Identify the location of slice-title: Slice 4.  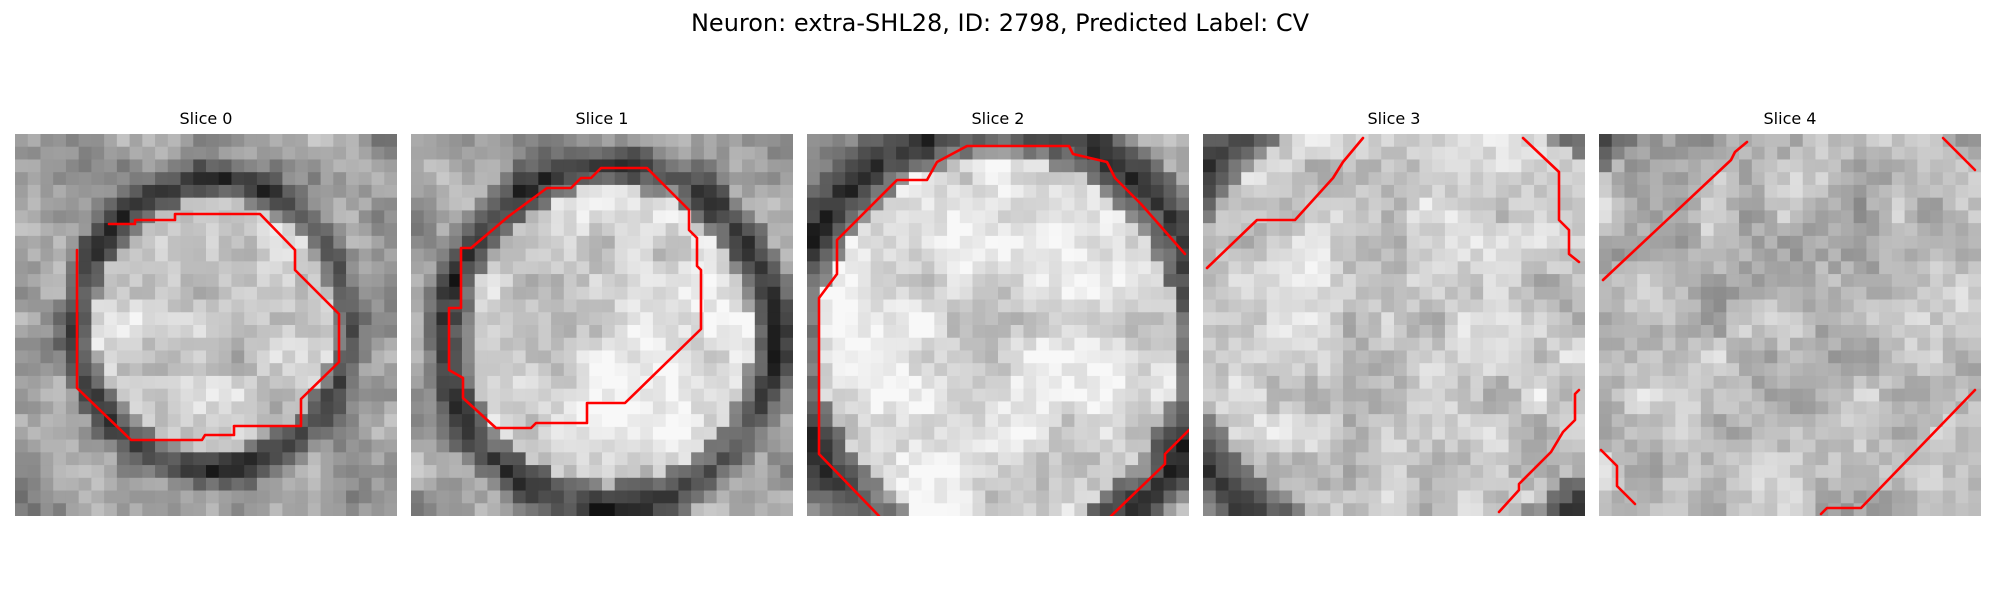
(1790, 118).